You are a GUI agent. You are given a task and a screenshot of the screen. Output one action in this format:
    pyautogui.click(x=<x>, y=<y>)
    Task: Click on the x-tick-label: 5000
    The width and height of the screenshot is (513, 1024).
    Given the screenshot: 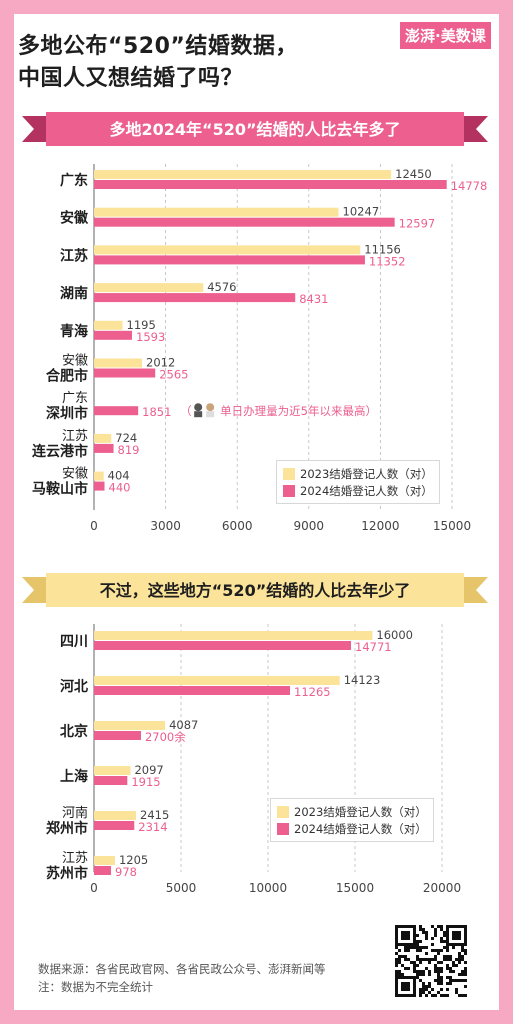 What is the action you would take?
    pyautogui.click(x=181, y=888)
    